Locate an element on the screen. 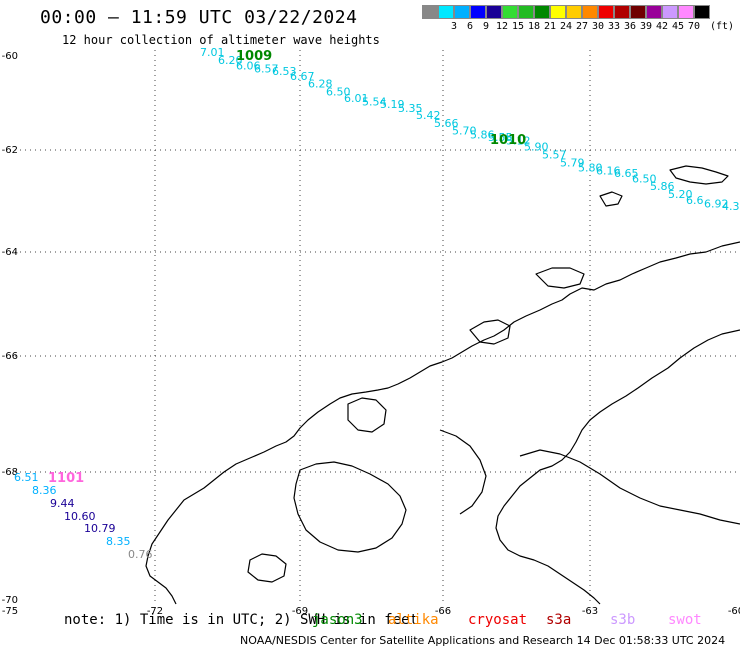 The image size is (740, 650). wave-height-label: 0.76 is located at coordinates (140, 554).